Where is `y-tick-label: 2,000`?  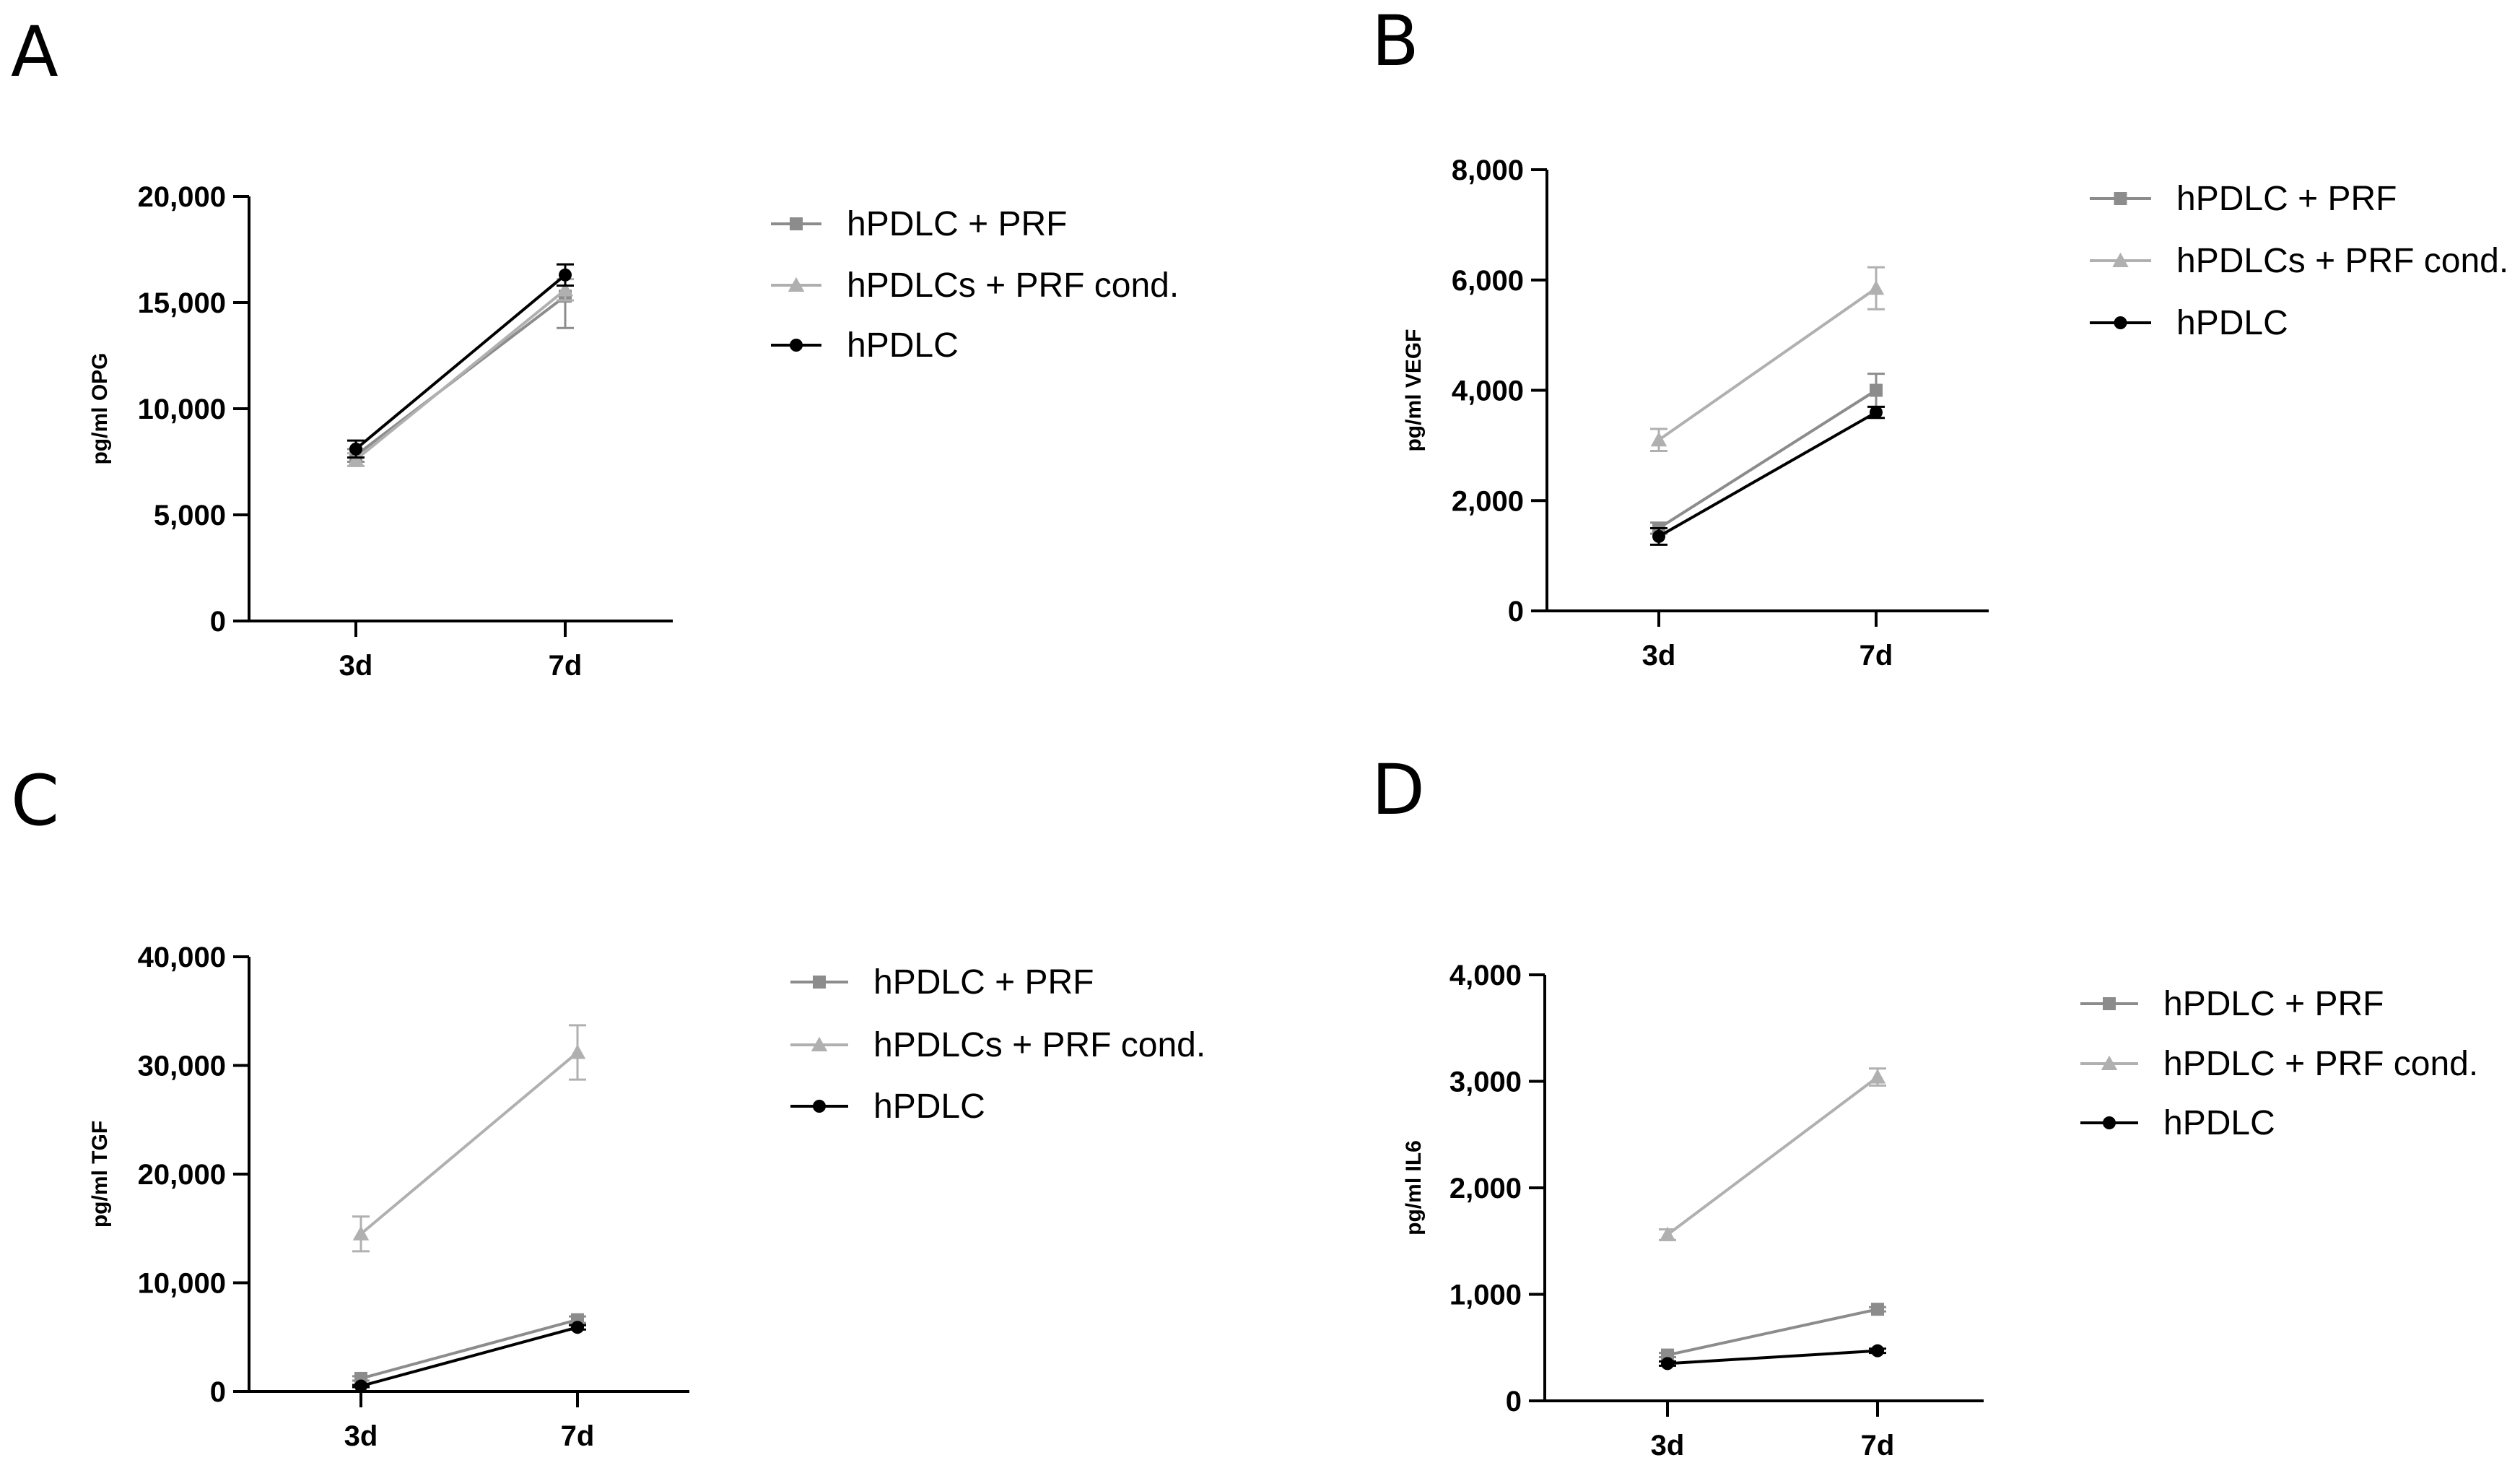
y-tick-label: 2,000 is located at coordinates (1488, 501).